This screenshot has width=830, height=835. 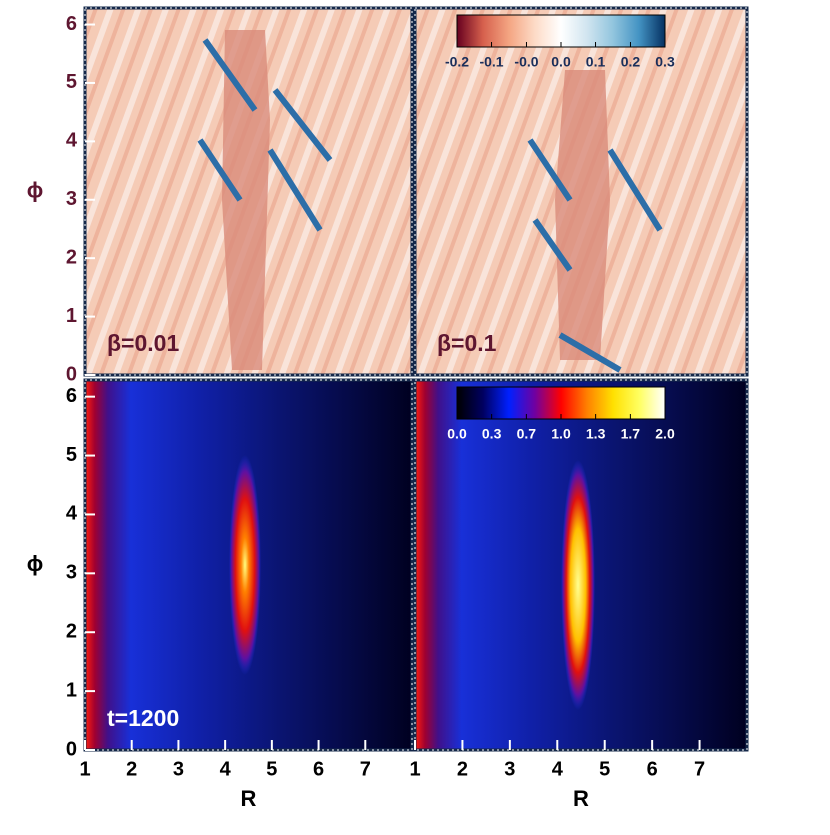 What do you see at coordinates (526, 62) in the screenshot?
I see `colorbar-tick-label: -0.0` at bounding box center [526, 62].